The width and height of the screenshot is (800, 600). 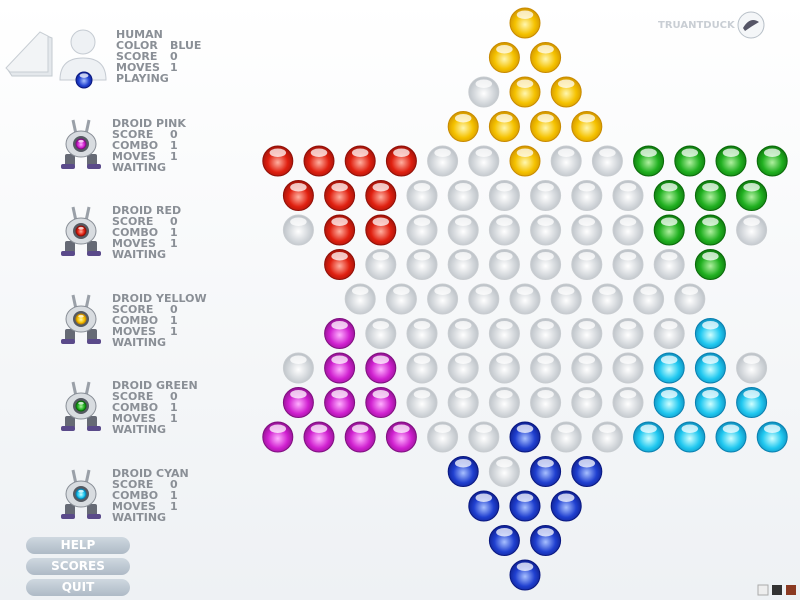 I want to click on menu-button: SCORES, so click(x=78, y=566).